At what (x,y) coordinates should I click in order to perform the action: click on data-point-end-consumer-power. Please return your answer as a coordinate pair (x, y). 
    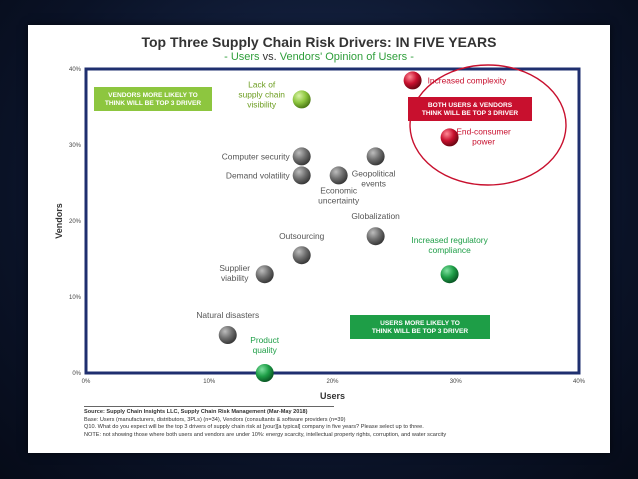
    Looking at the image, I should click on (449, 137).